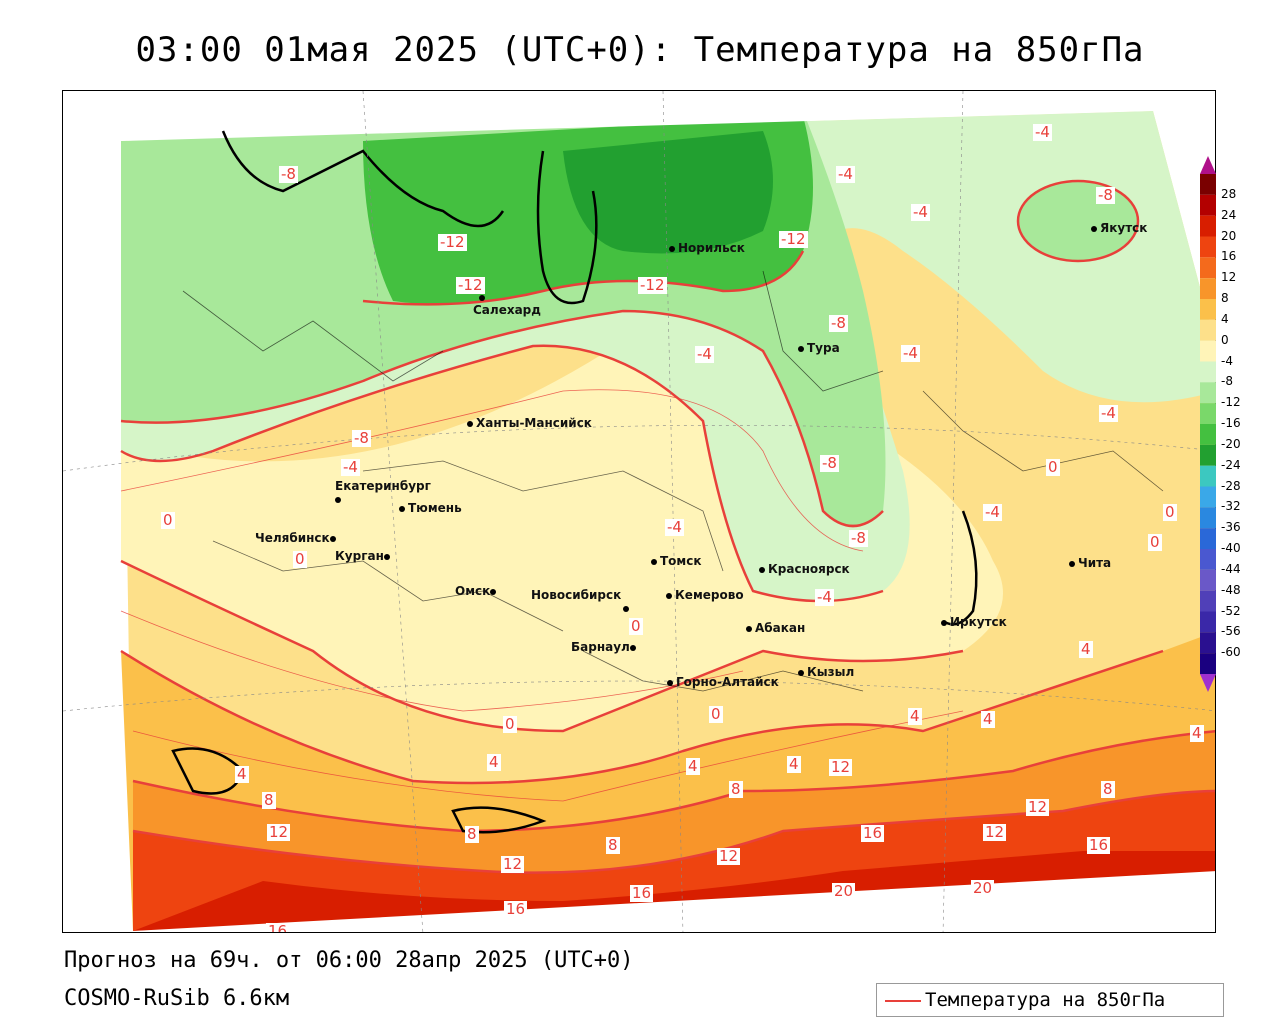 The width and height of the screenshot is (1280, 1024). I want to click on outside-domain-bottom, so click(662, 901).